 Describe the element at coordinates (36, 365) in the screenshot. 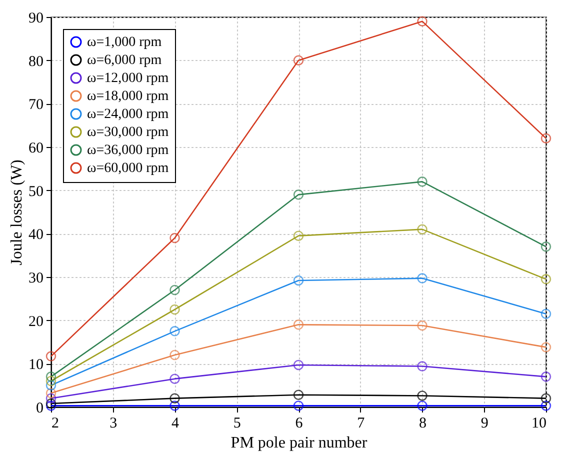

I see `y-tick-label: 10` at that location.